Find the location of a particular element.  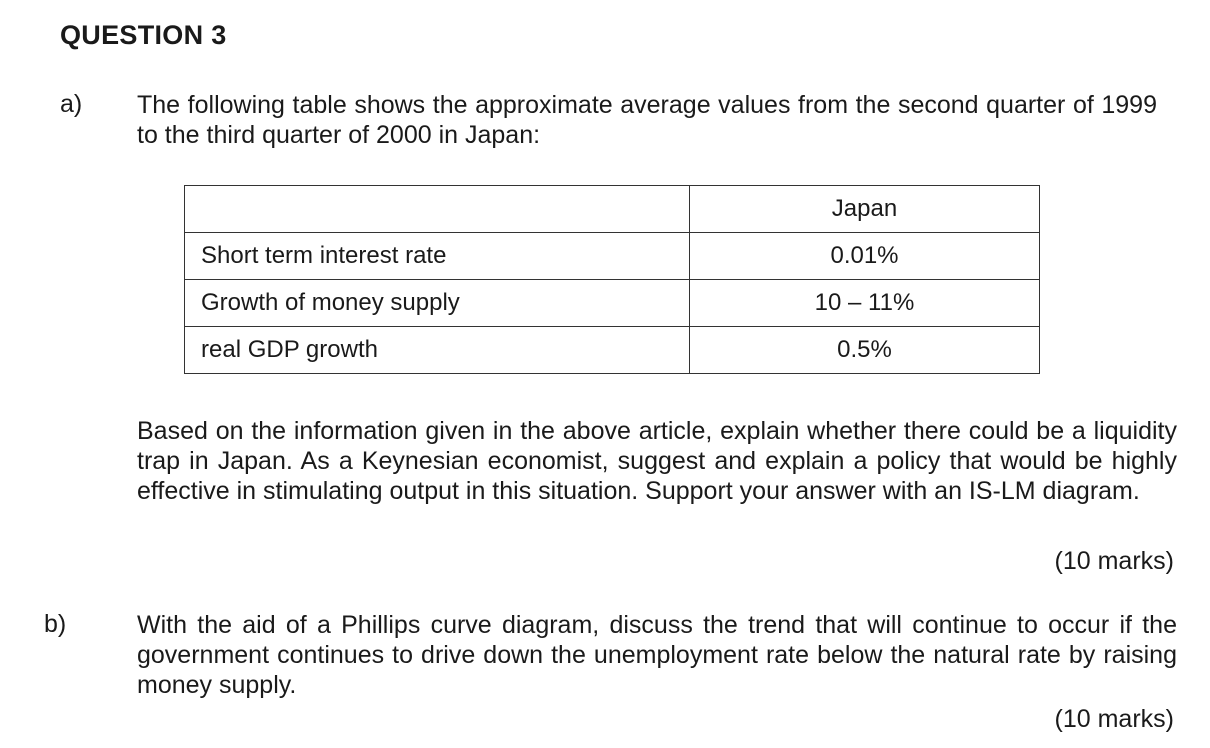

table-row: Short term interest rate 0.01% is located at coordinates (612, 256).